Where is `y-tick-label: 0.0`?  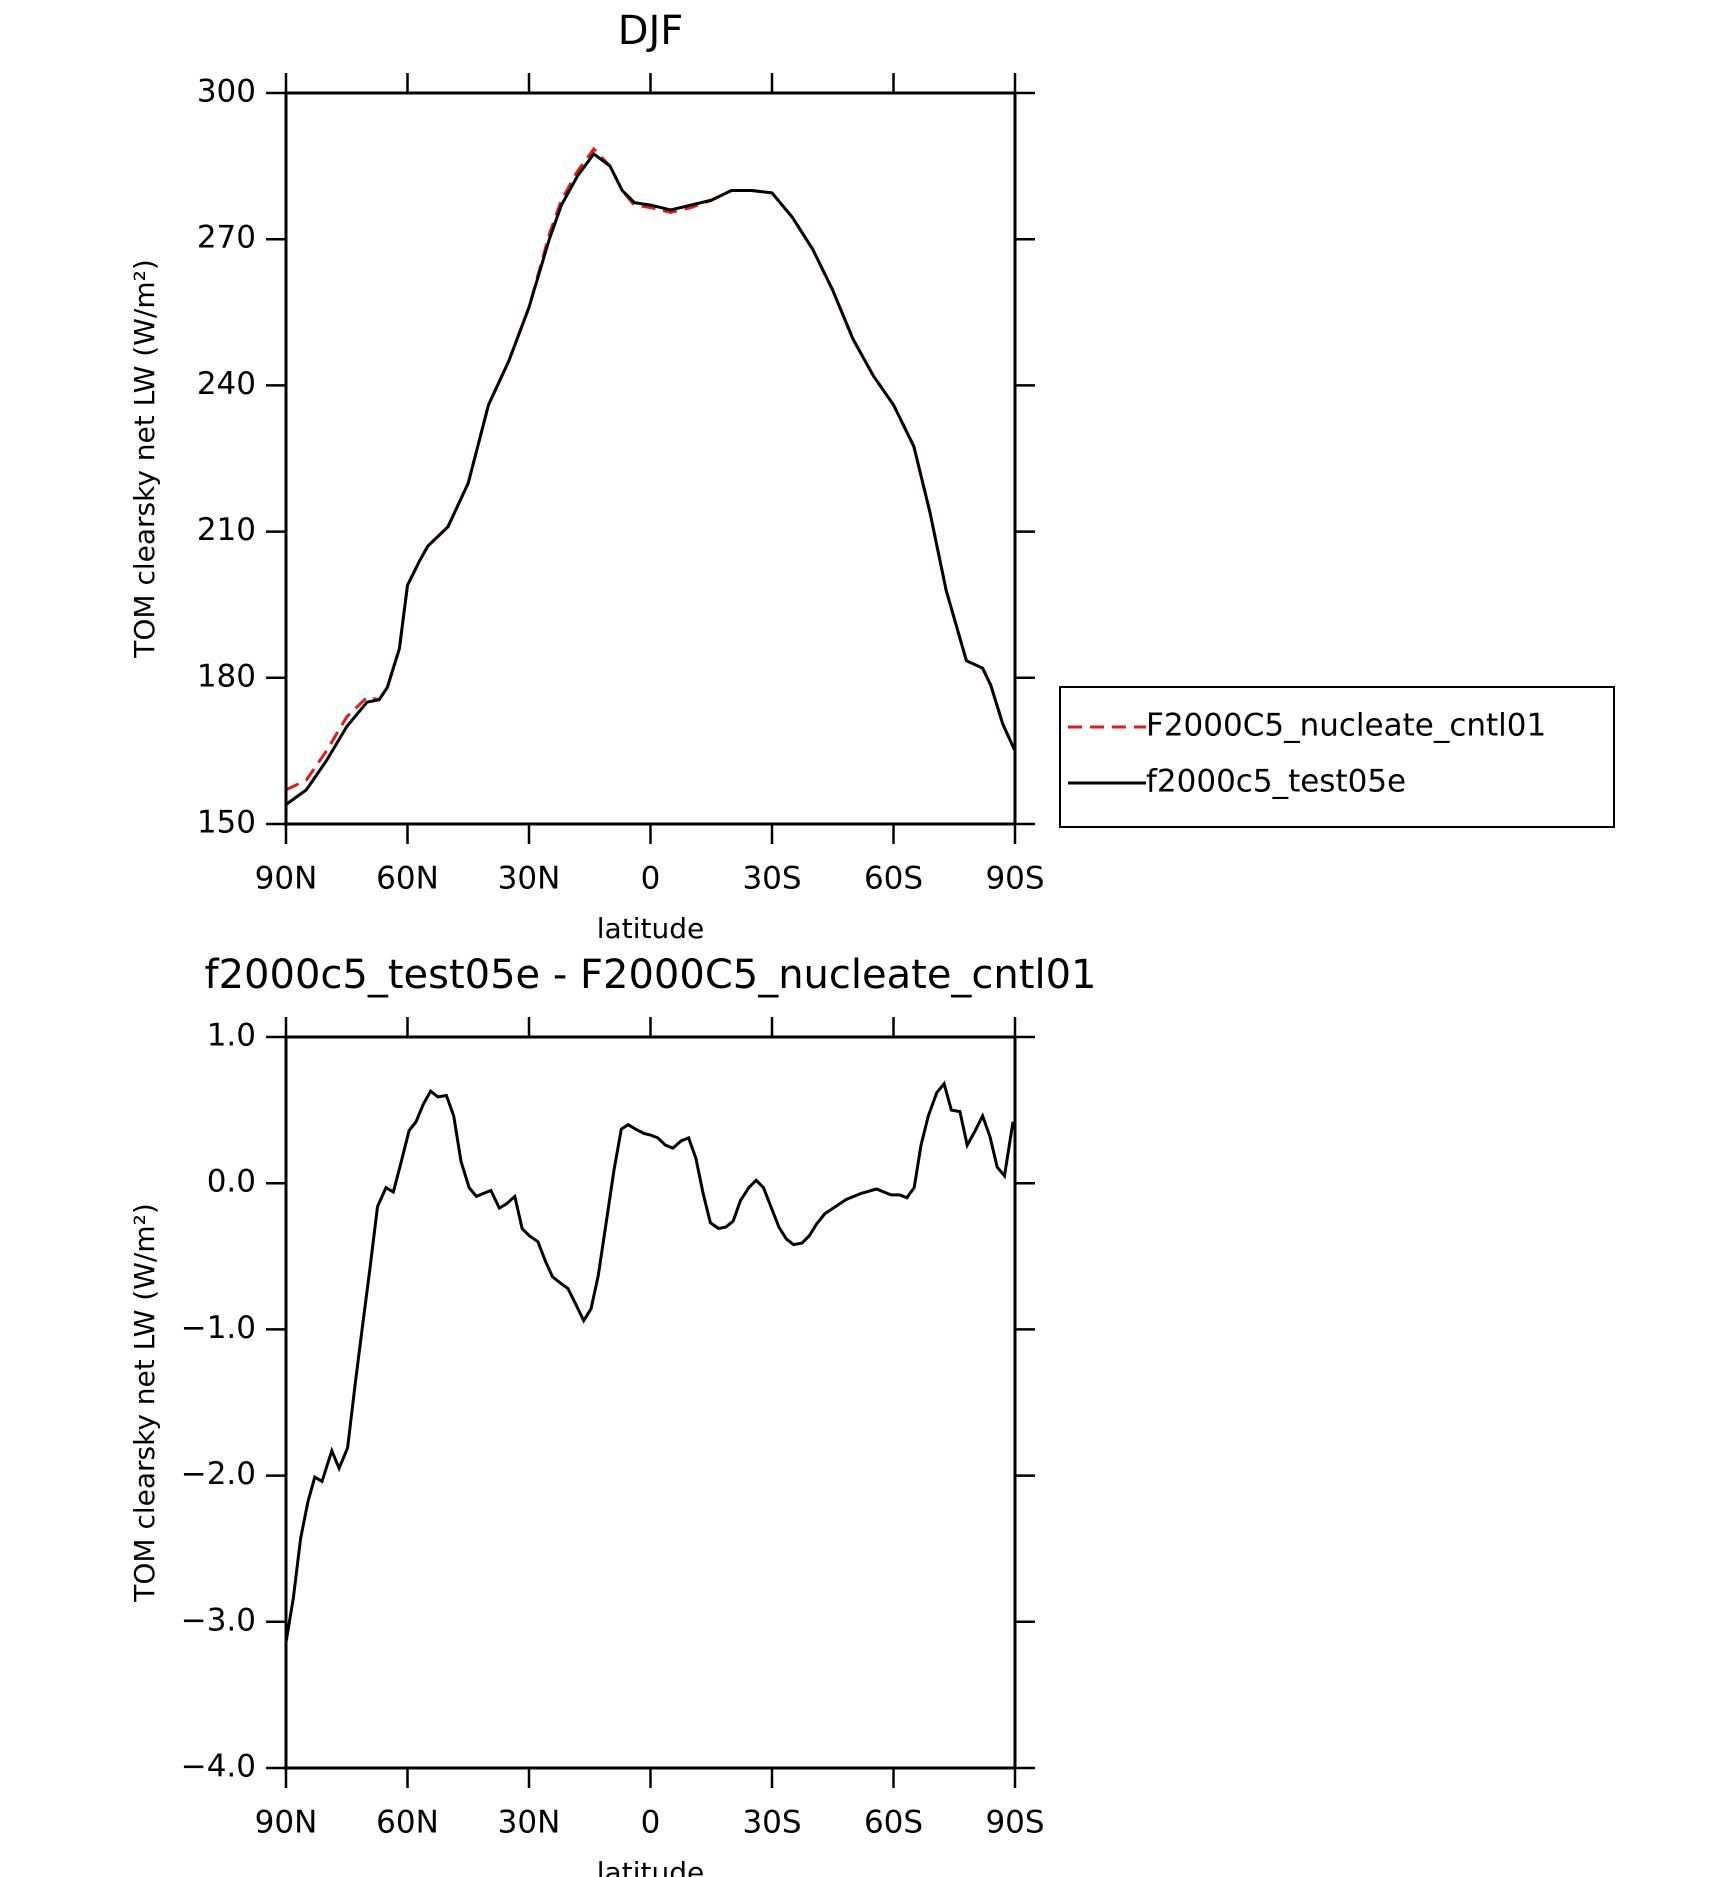 y-tick-label: 0.0 is located at coordinates (231, 1182).